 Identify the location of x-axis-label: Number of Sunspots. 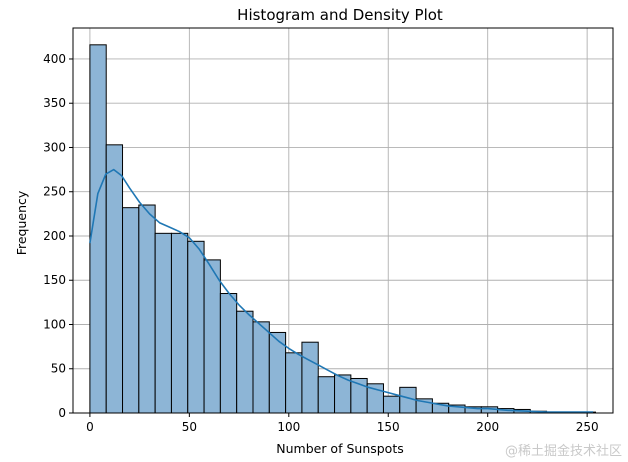
(340, 448).